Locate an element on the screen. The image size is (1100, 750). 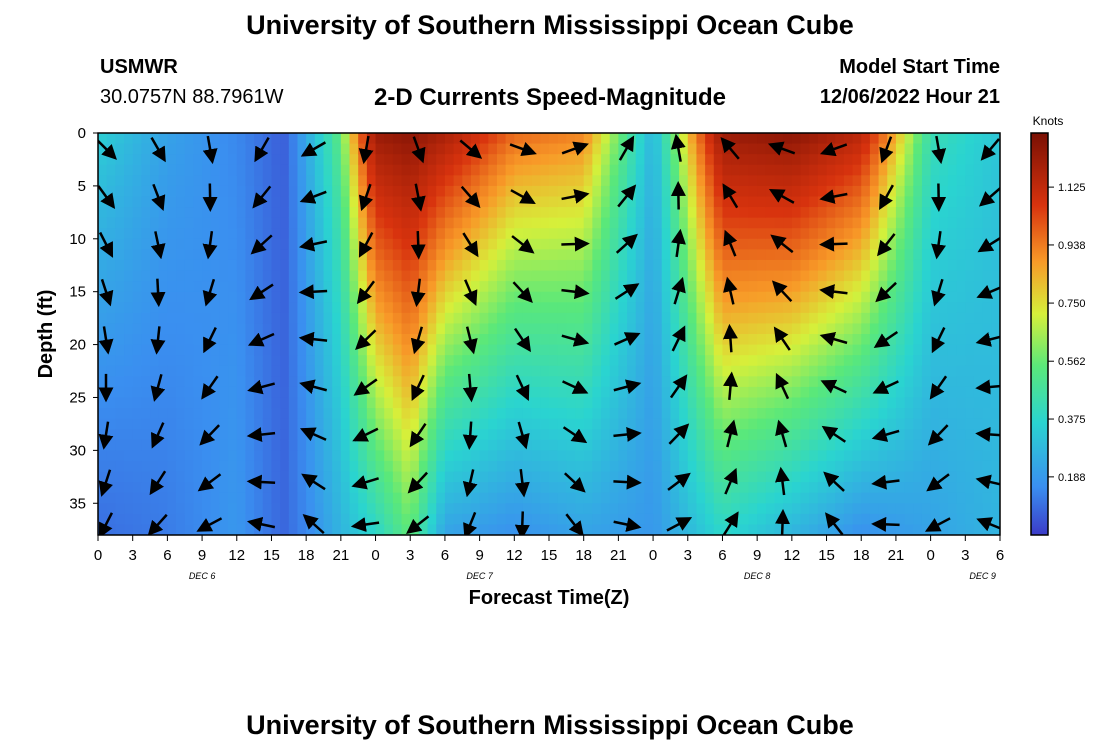
x-day-label: DEC 9 is located at coordinates (982, 576).